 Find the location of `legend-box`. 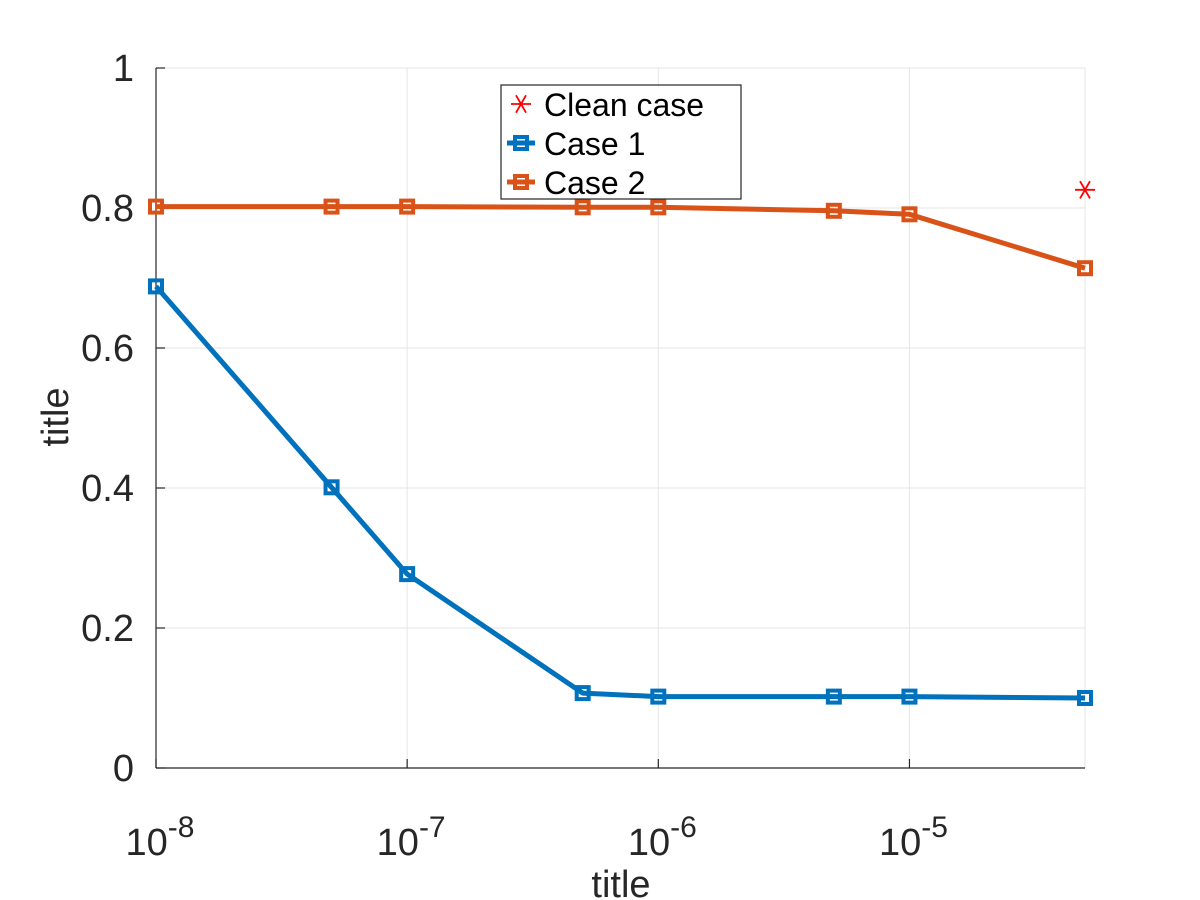

legend-box is located at coordinates (621, 142).